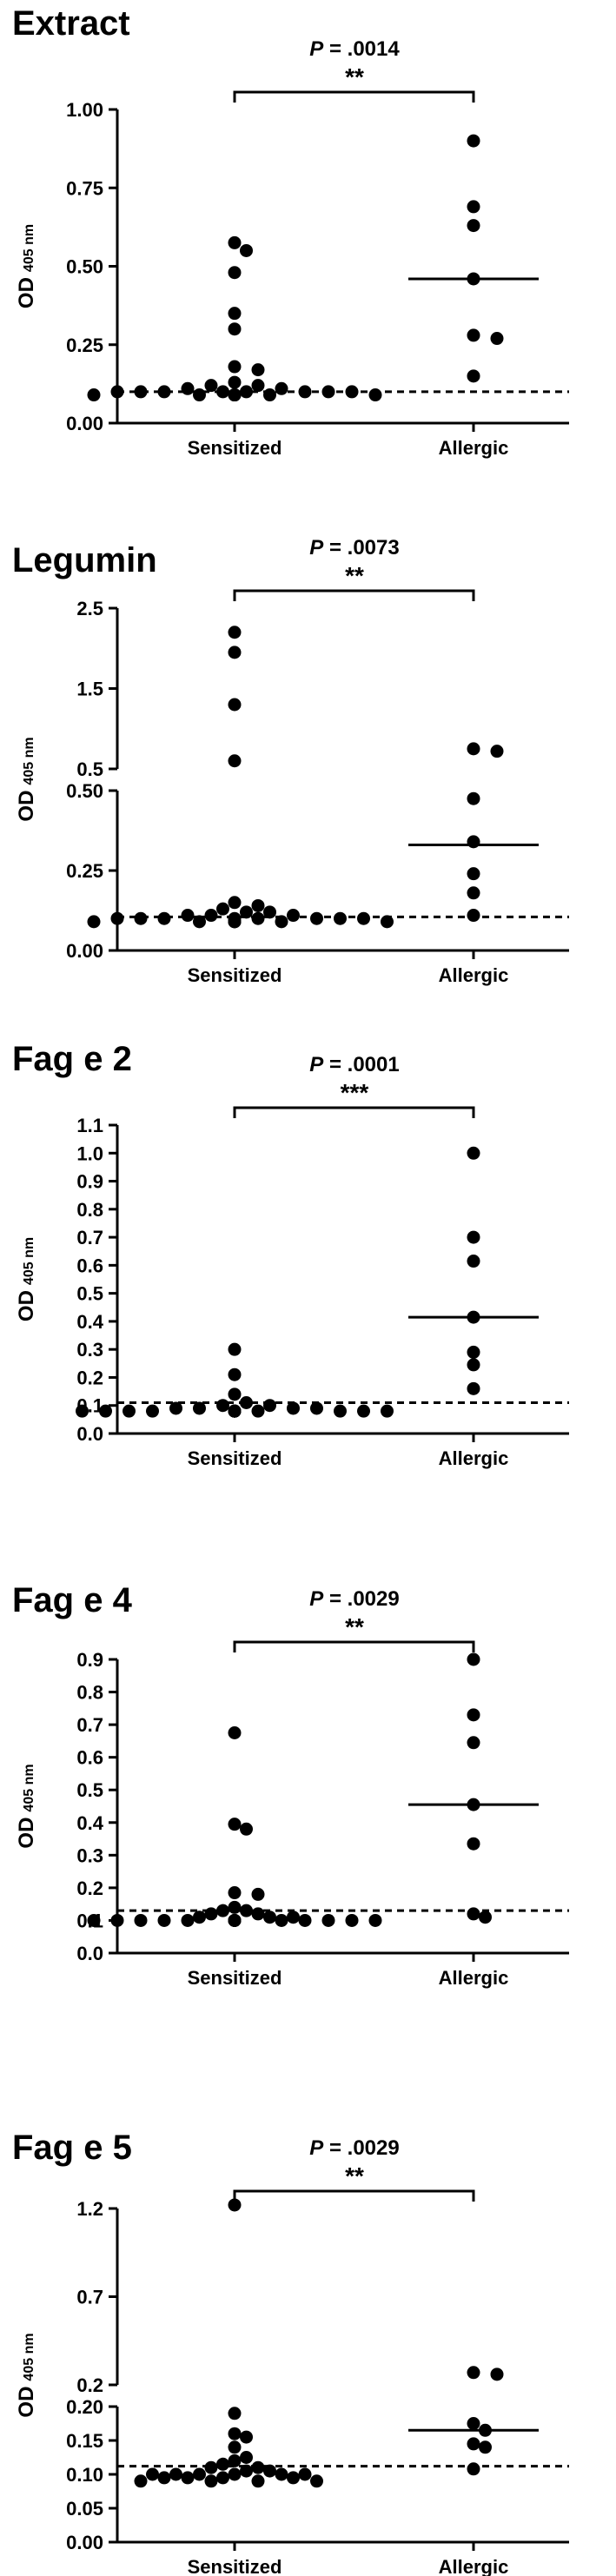 This screenshot has width=616, height=2576. What do you see at coordinates (474, 1458) in the screenshot?
I see `x-category-label: Allergic` at bounding box center [474, 1458].